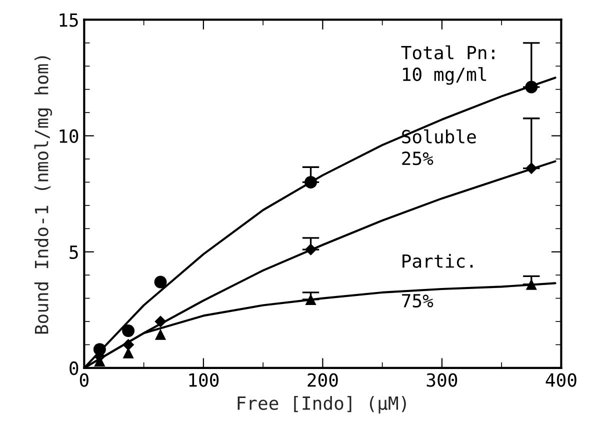 The image size is (610, 438). Describe the element at coordinates (84, 380) in the screenshot. I see `x-tick-label: 0` at that location.